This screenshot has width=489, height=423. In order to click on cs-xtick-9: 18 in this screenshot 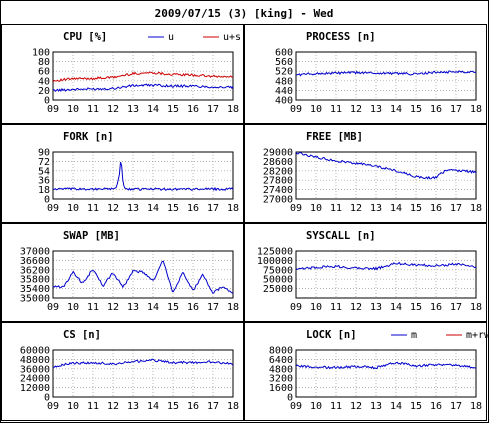, I will do `click(233, 406)`.